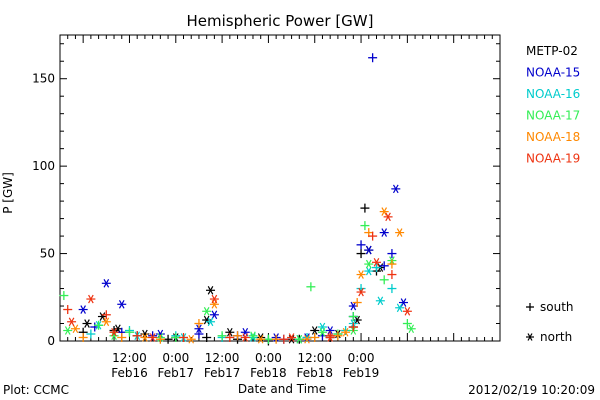 Image resolution: width=600 pixels, height=400 pixels. What do you see at coordinates (314, 373) in the screenshot?
I see `x-tick-label-date: Feb18` at bounding box center [314, 373].